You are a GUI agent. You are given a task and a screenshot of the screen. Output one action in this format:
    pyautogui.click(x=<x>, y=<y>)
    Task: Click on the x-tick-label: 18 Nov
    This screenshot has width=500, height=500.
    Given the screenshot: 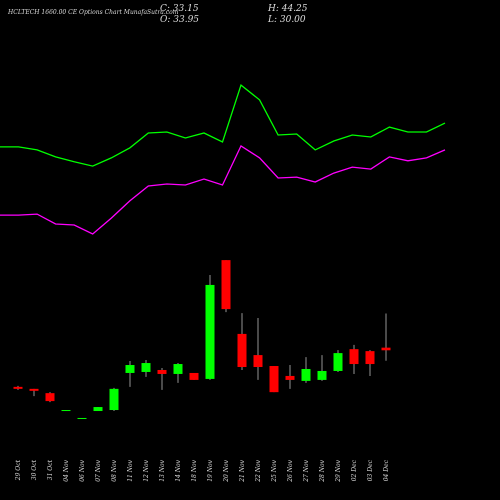 What is the action you would take?
    pyautogui.click(x=194, y=470)
    